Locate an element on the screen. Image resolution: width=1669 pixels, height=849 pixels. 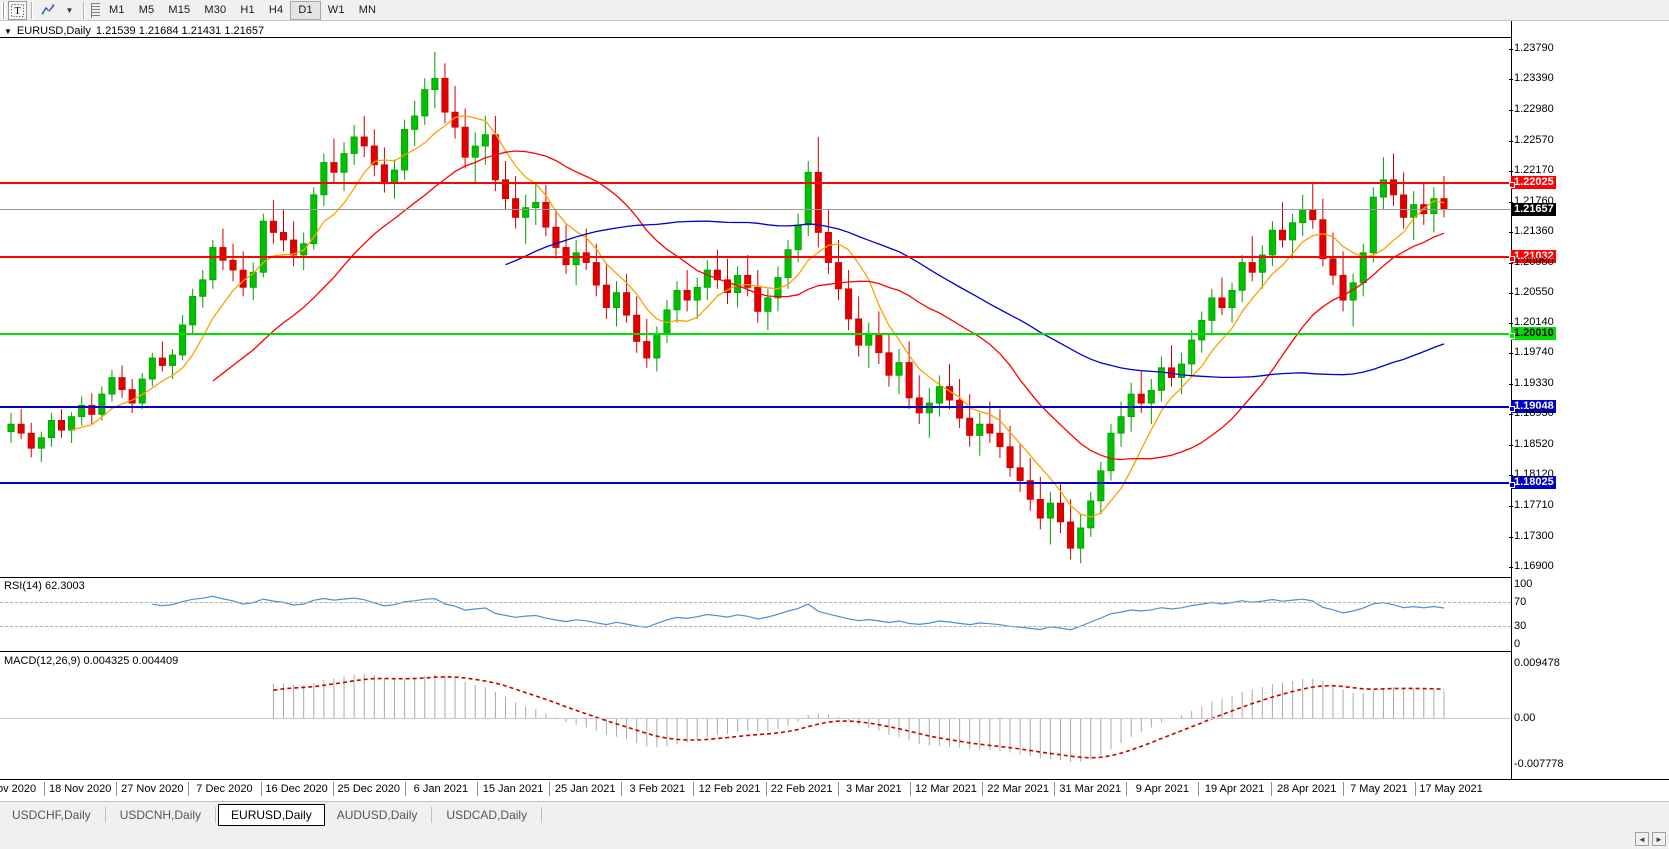
toolbar-grip is located at coordinates (3, 10).